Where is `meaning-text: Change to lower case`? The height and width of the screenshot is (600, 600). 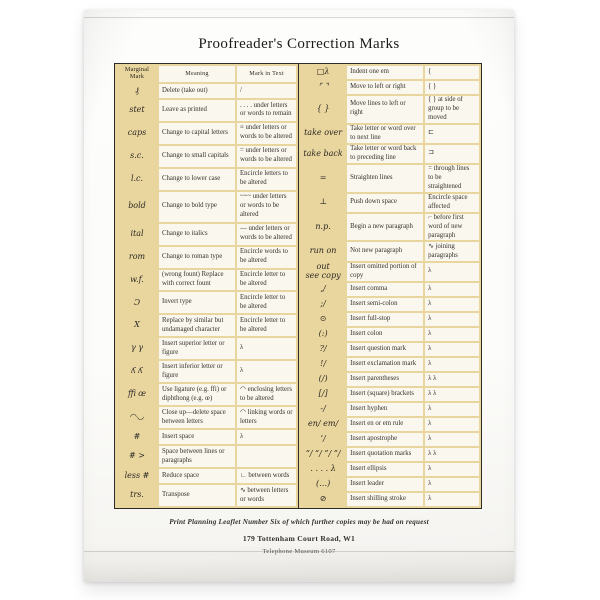
meaning-text: Change to lower case is located at coordinates (197, 179).